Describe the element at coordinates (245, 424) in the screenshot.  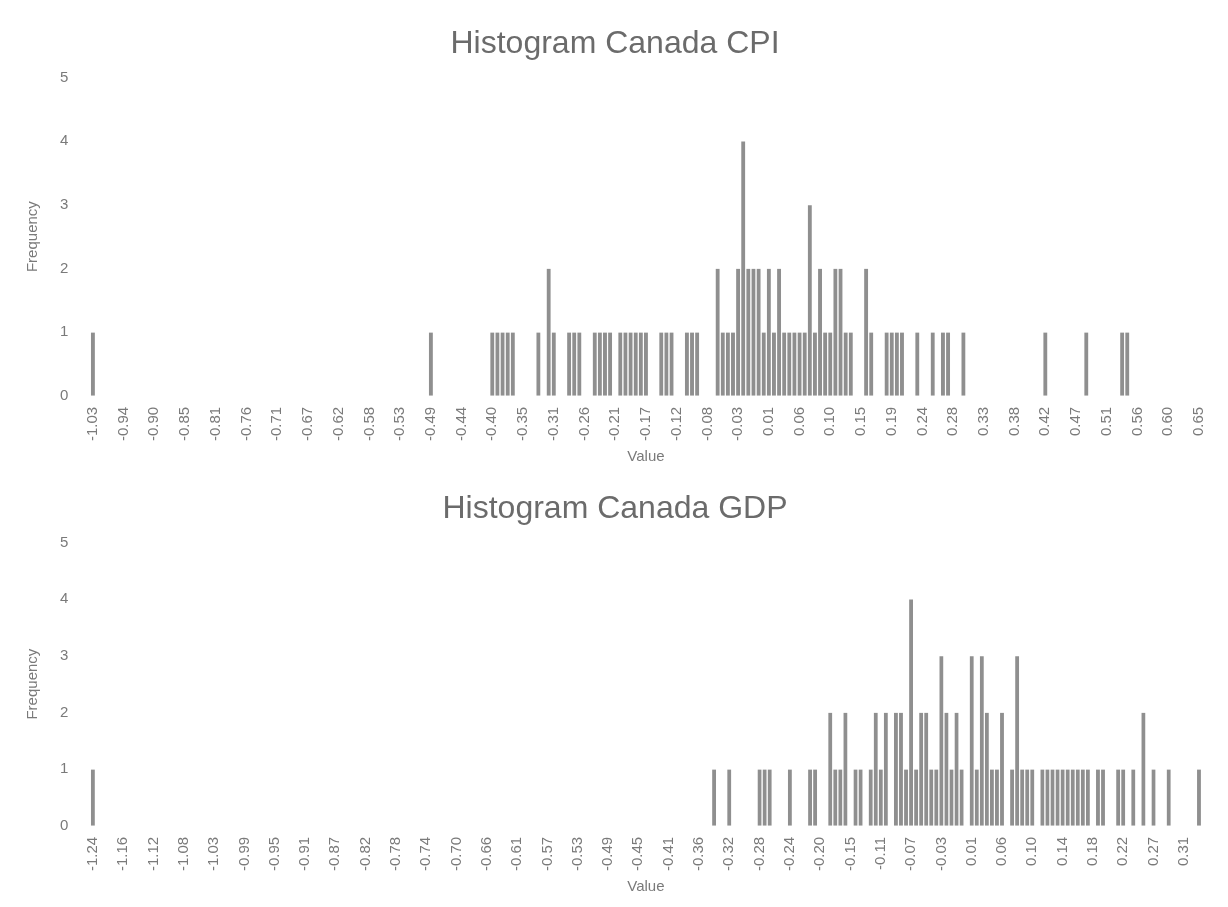
I see `x-tick-label: -0.76` at that location.